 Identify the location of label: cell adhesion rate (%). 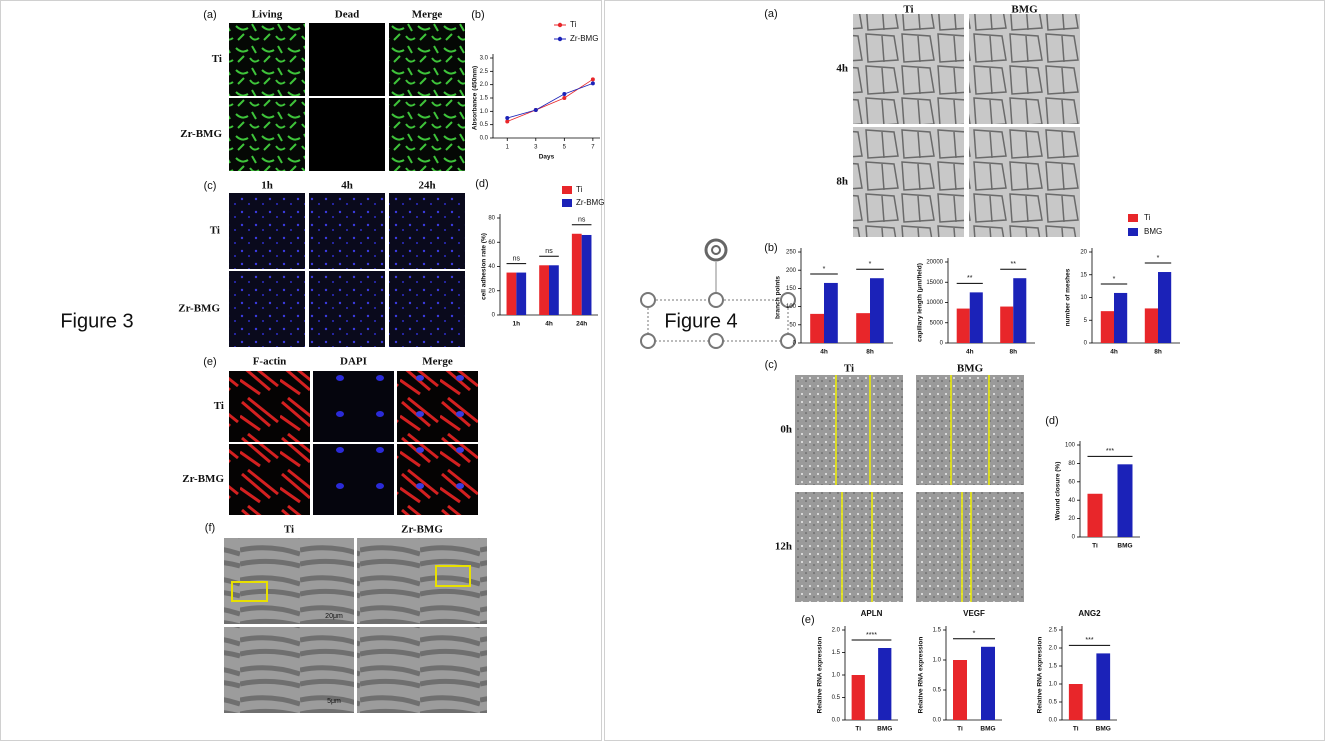
(484, 266).